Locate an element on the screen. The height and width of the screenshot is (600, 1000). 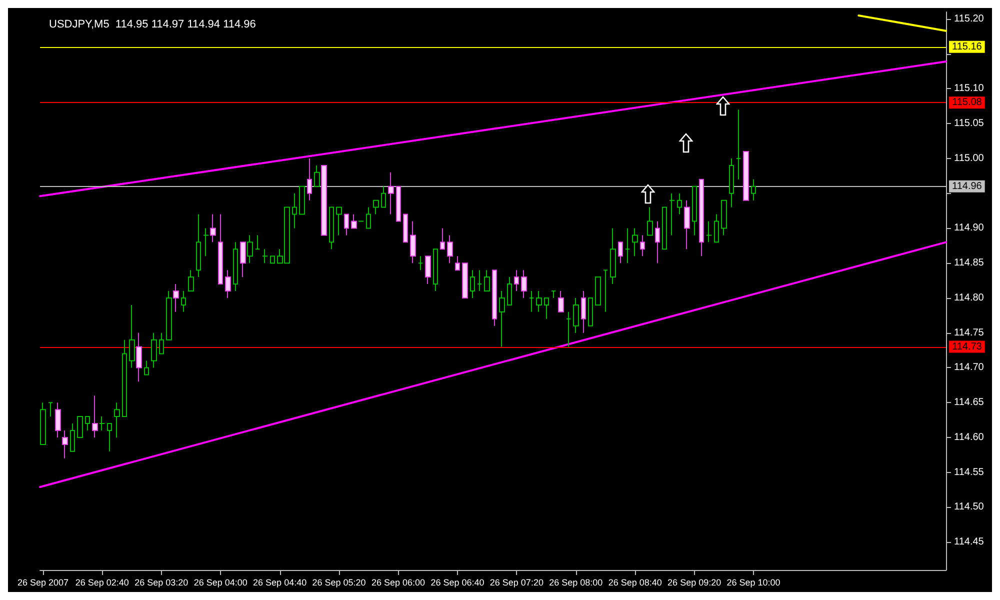
x-tick-label: 26 Sep 08:00 is located at coordinates (576, 583).